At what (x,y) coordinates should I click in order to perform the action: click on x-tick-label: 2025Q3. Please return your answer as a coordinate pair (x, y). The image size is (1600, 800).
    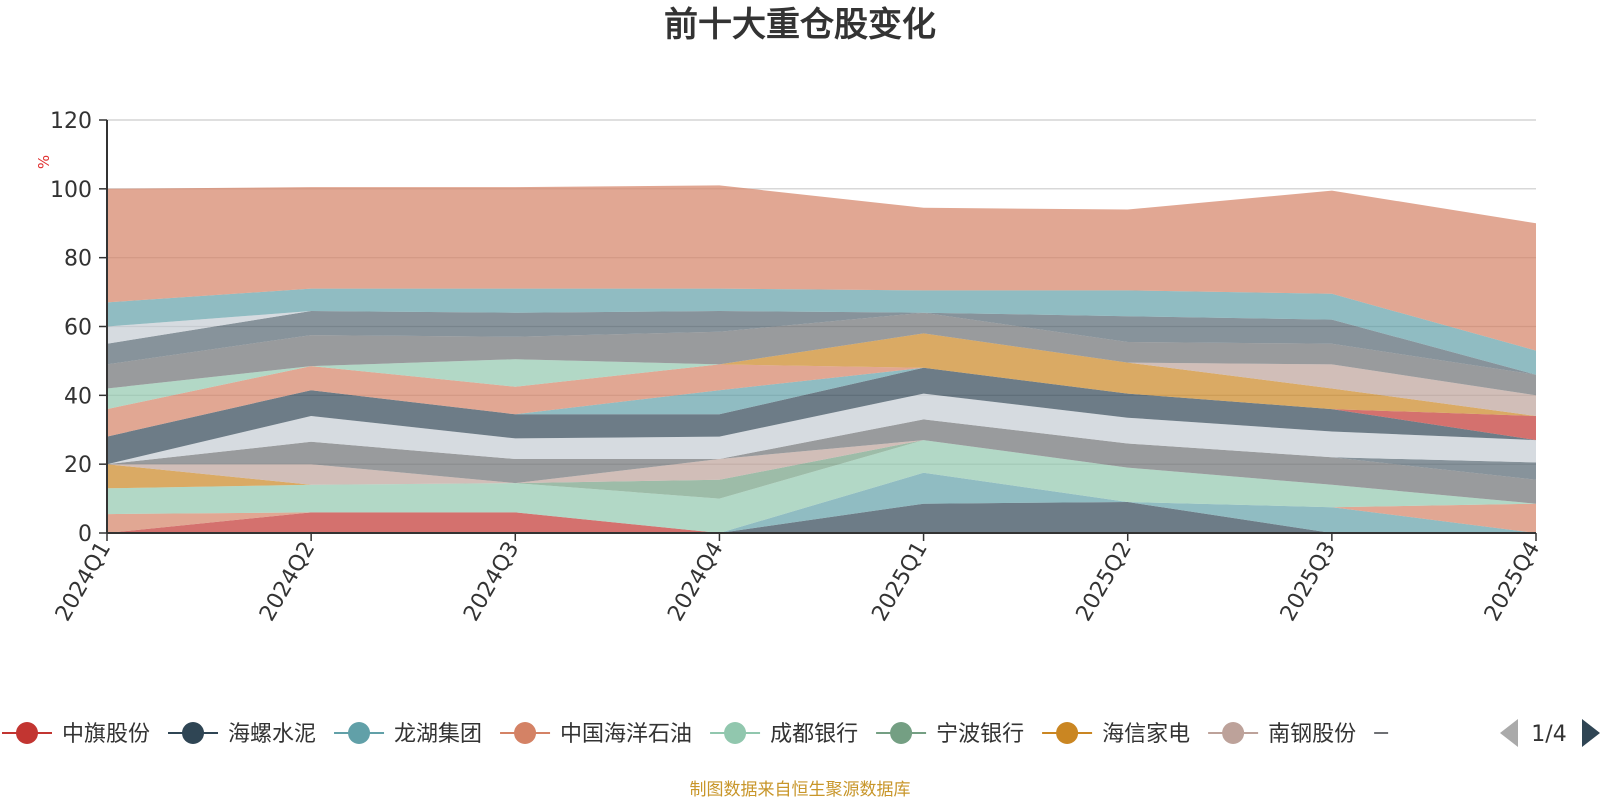
    Looking at the image, I should click on (1308, 582).